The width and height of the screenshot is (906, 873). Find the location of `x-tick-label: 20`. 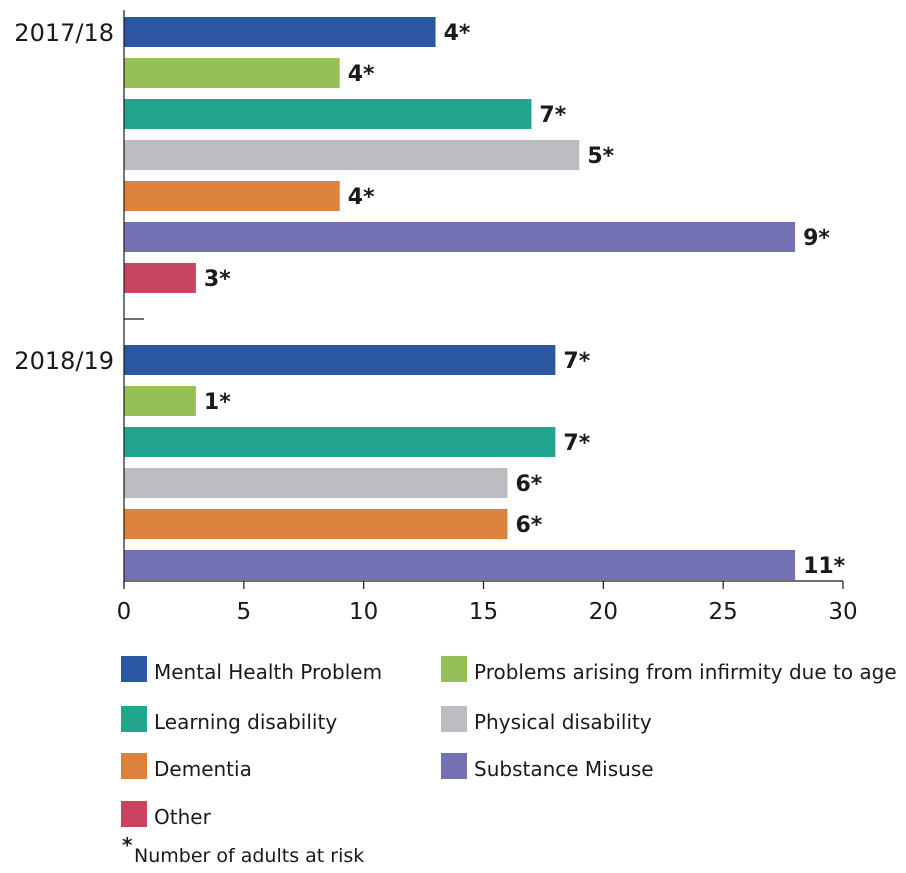

x-tick-label: 20 is located at coordinates (603, 612).